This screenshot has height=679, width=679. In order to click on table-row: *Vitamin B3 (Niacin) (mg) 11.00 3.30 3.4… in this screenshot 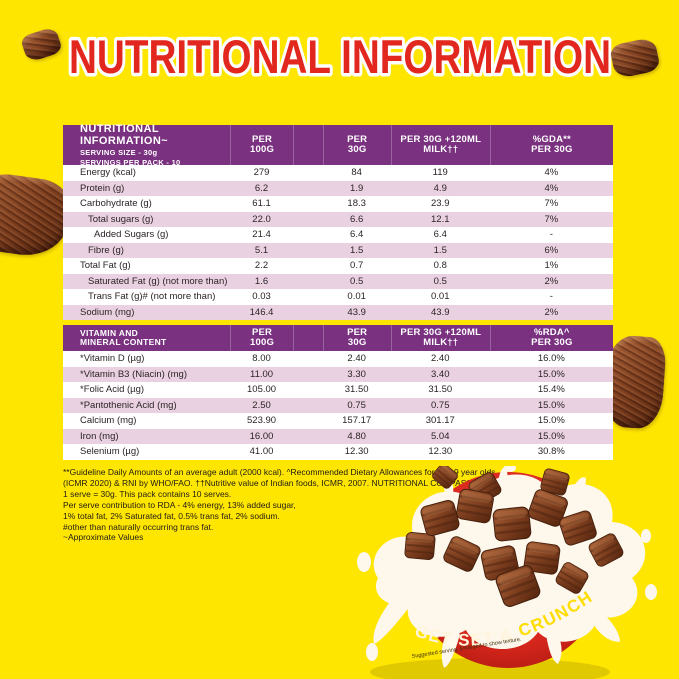, I will do `click(338, 374)`.